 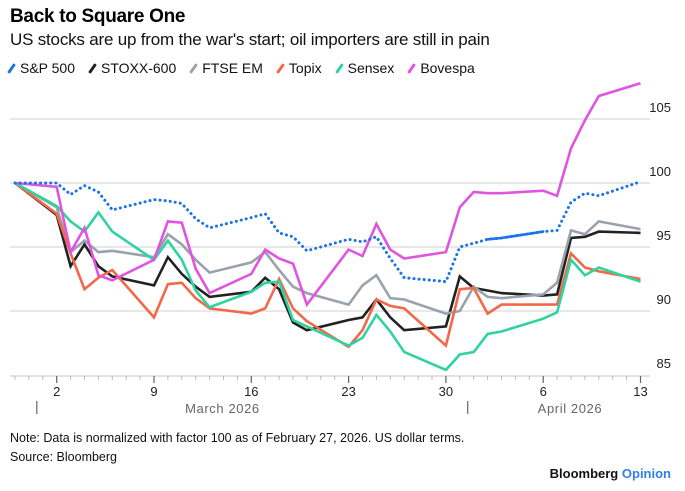 What do you see at coordinates (222, 408) in the screenshot?
I see `month-label-march-2026: March 2026` at bounding box center [222, 408].